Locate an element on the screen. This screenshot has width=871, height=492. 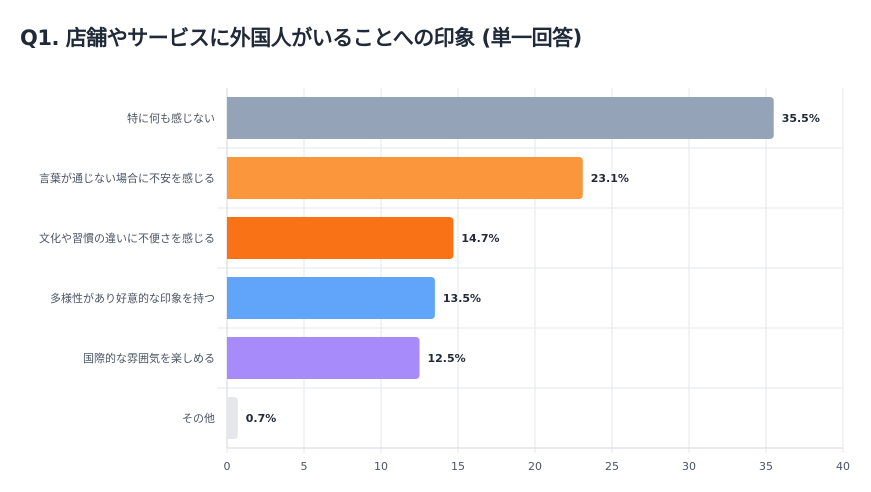
category-label: 特に何も感じない is located at coordinates (171, 118).